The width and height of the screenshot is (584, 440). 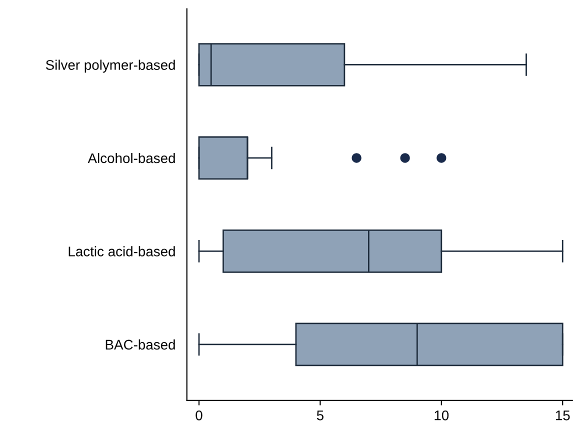 I want to click on y-tick-label: Alcohol-based, so click(x=131, y=158).